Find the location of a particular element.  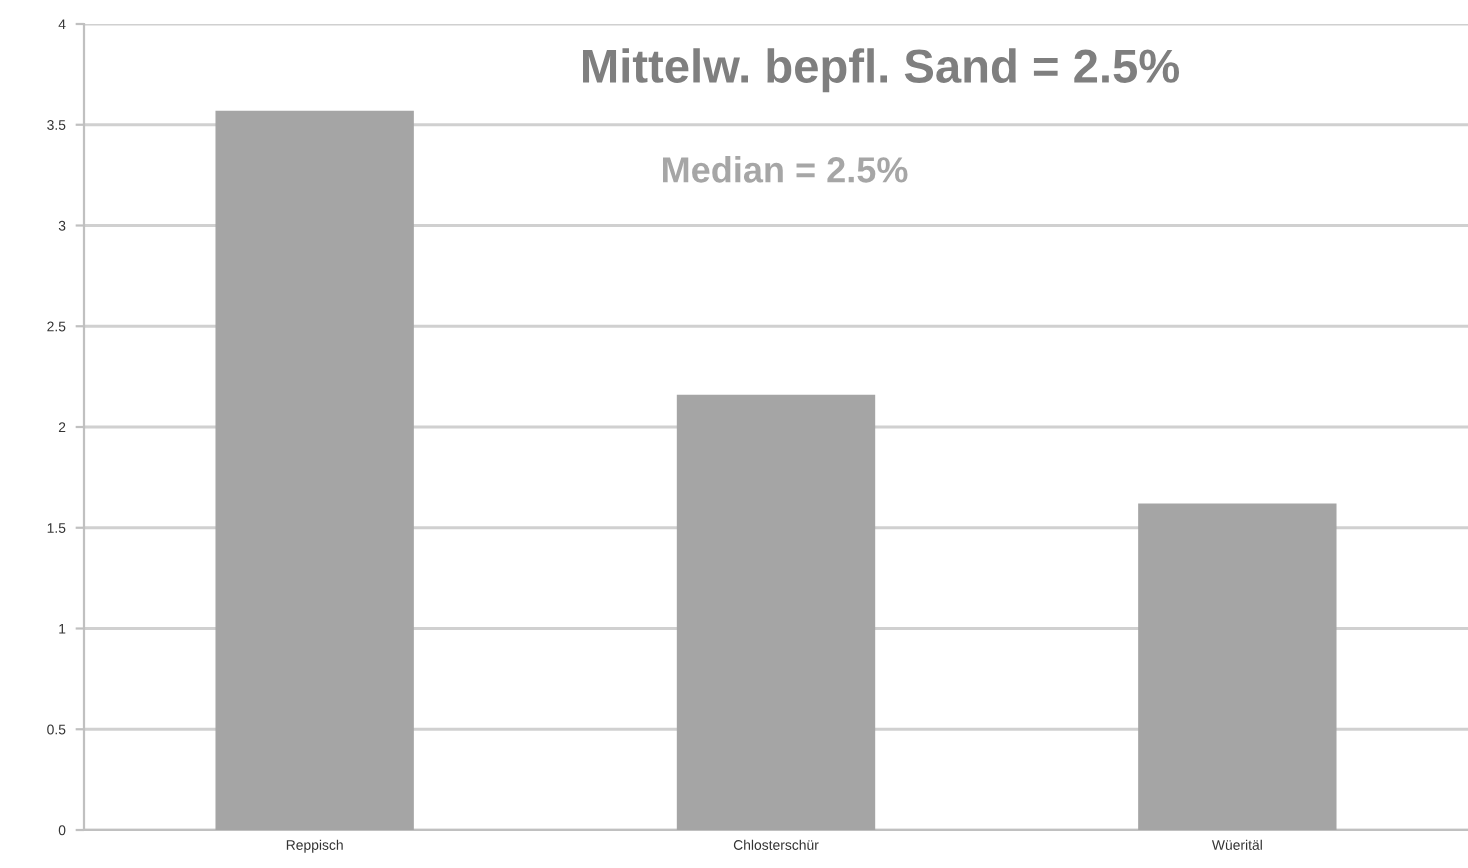

annotation: Mittelw. bepfl. Sand = 2.5% is located at coordinates (881, 70).